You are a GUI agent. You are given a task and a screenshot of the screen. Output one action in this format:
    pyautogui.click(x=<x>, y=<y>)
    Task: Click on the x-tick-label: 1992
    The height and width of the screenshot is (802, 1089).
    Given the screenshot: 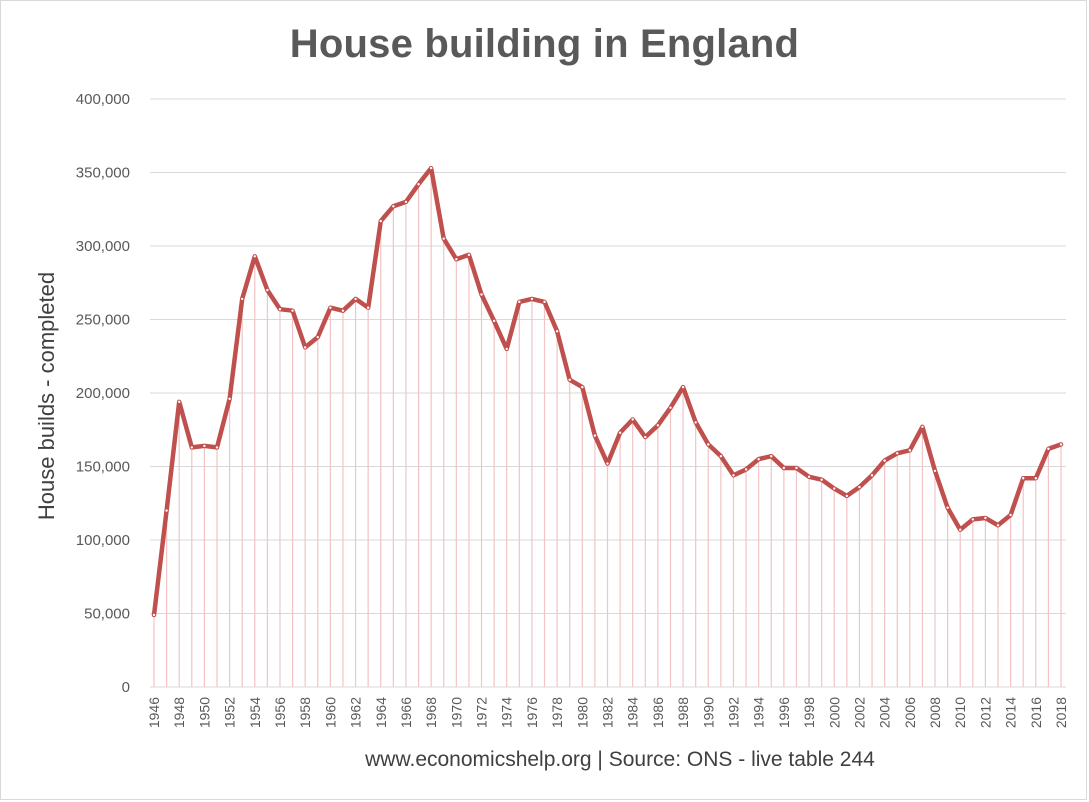 What is the action you would take?
    pyautogui.click(x=733, y=712)
    